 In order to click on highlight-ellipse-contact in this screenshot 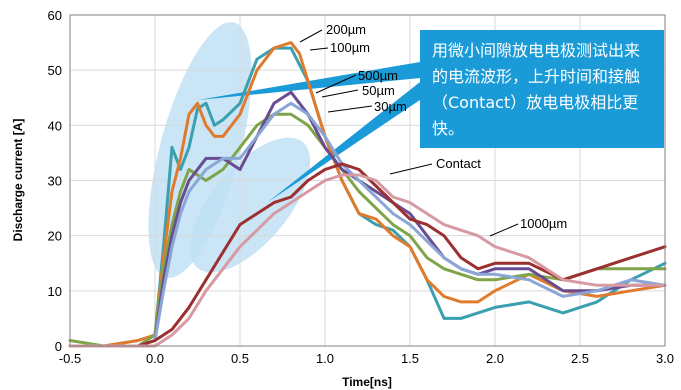, I will do `click(250, 205)`.